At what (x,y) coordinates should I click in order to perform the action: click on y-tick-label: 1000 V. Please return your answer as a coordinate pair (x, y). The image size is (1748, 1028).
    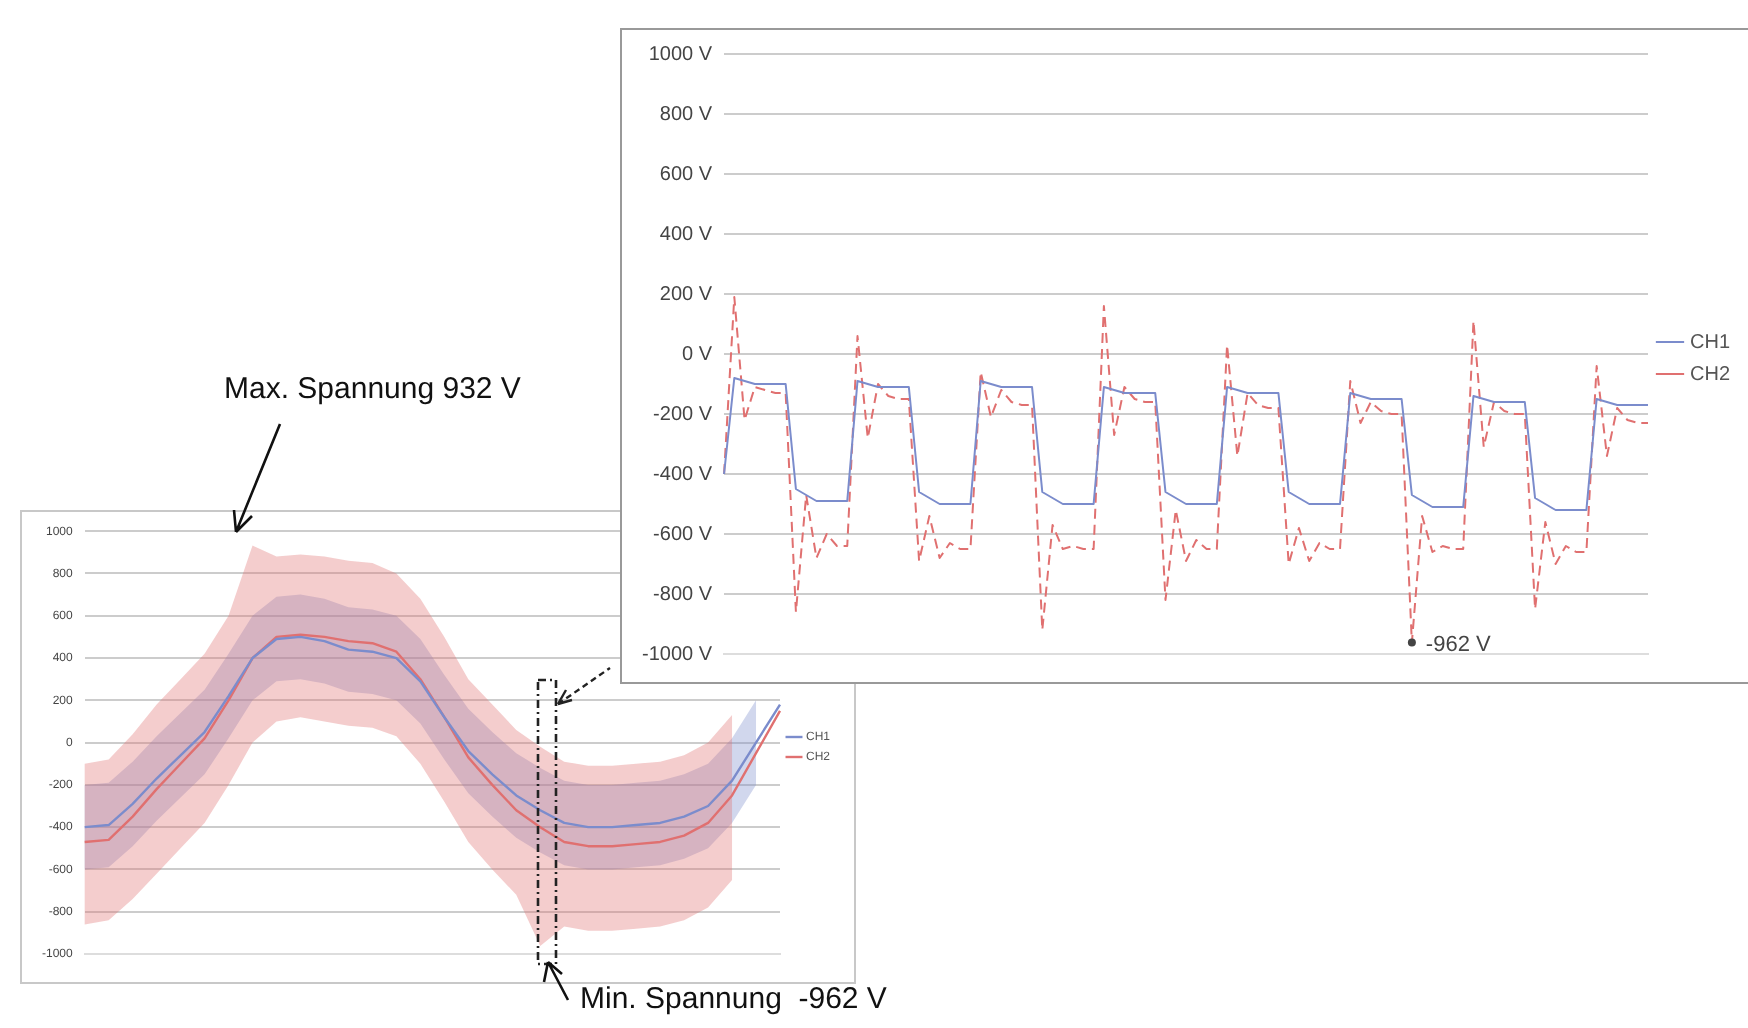
    Looking at the image, I should click on (680, 54).